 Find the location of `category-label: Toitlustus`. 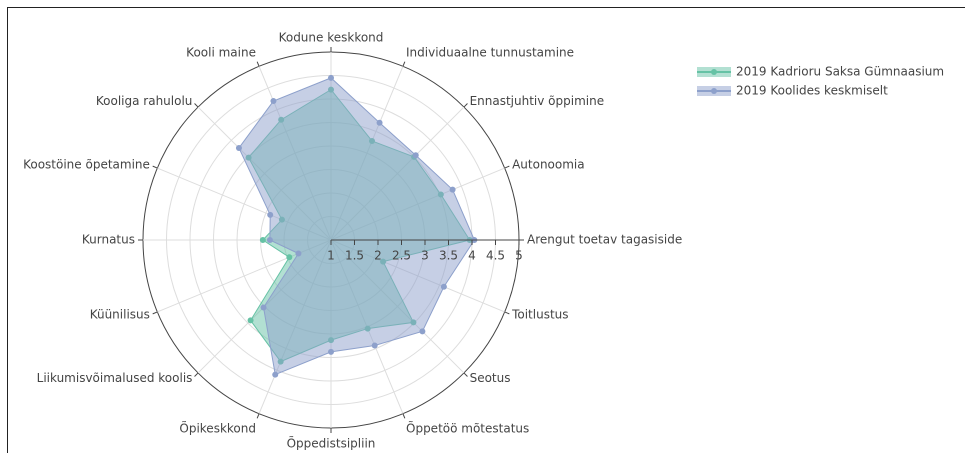

category-label: Toitlustus is located at coordinates (539, 315).